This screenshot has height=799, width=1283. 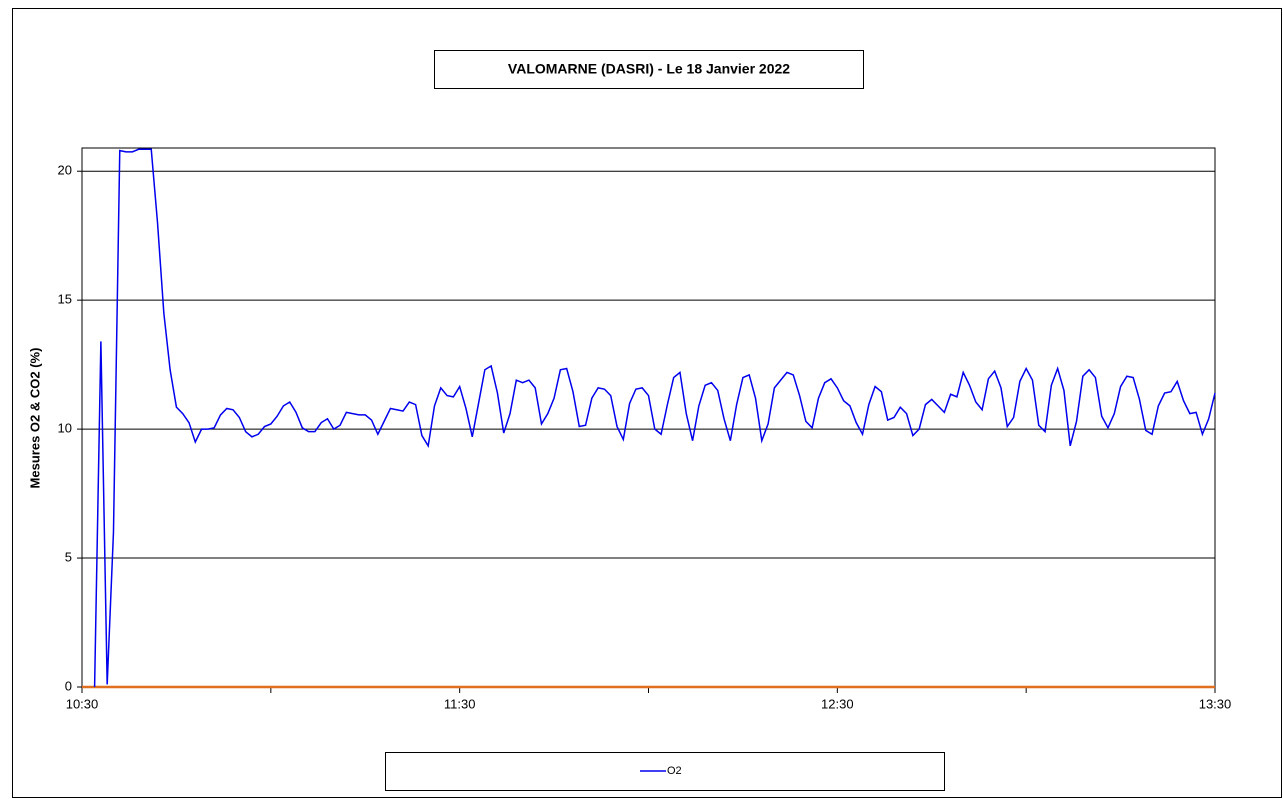 I want to click on x-tick-label: 11:30, so click(x=460, y=703).